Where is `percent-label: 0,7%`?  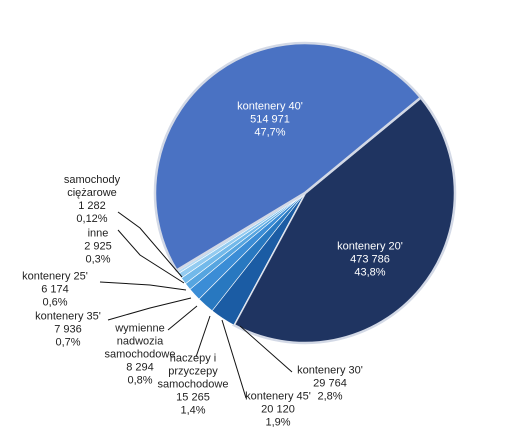
percent-label: 0,7% is located at coordinates (68, 342).